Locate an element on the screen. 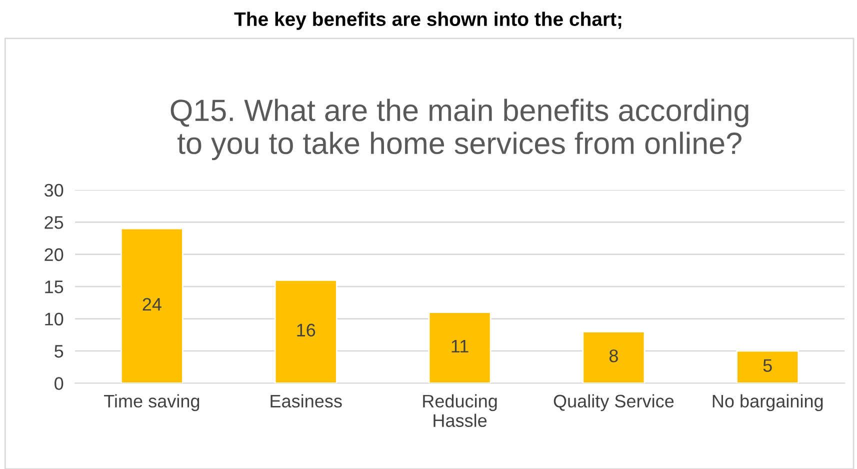 This screenshot has width=857, height=469. x-tick-label: Easiness is located at coordinates (306, 401).